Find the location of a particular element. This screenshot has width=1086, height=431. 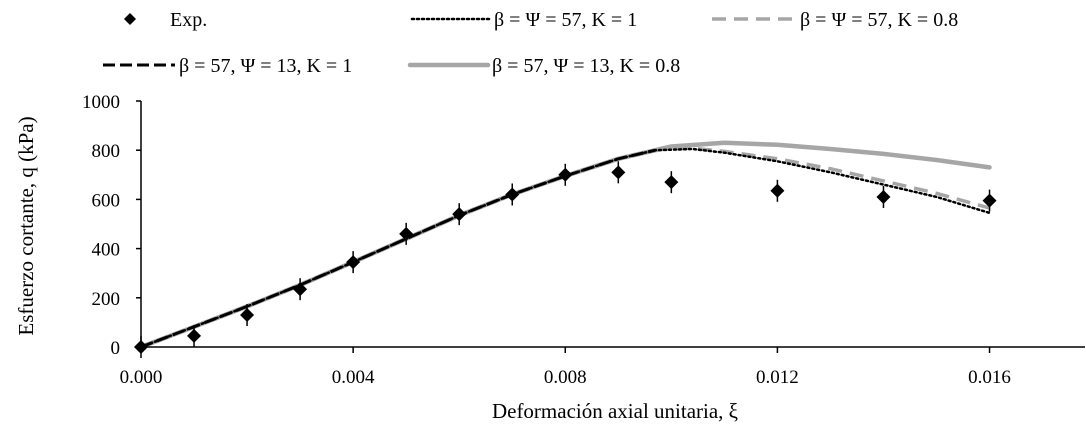

legend-label-2: β = Ψ = 57, K = 0.8 is located at coordinates (879, 20).